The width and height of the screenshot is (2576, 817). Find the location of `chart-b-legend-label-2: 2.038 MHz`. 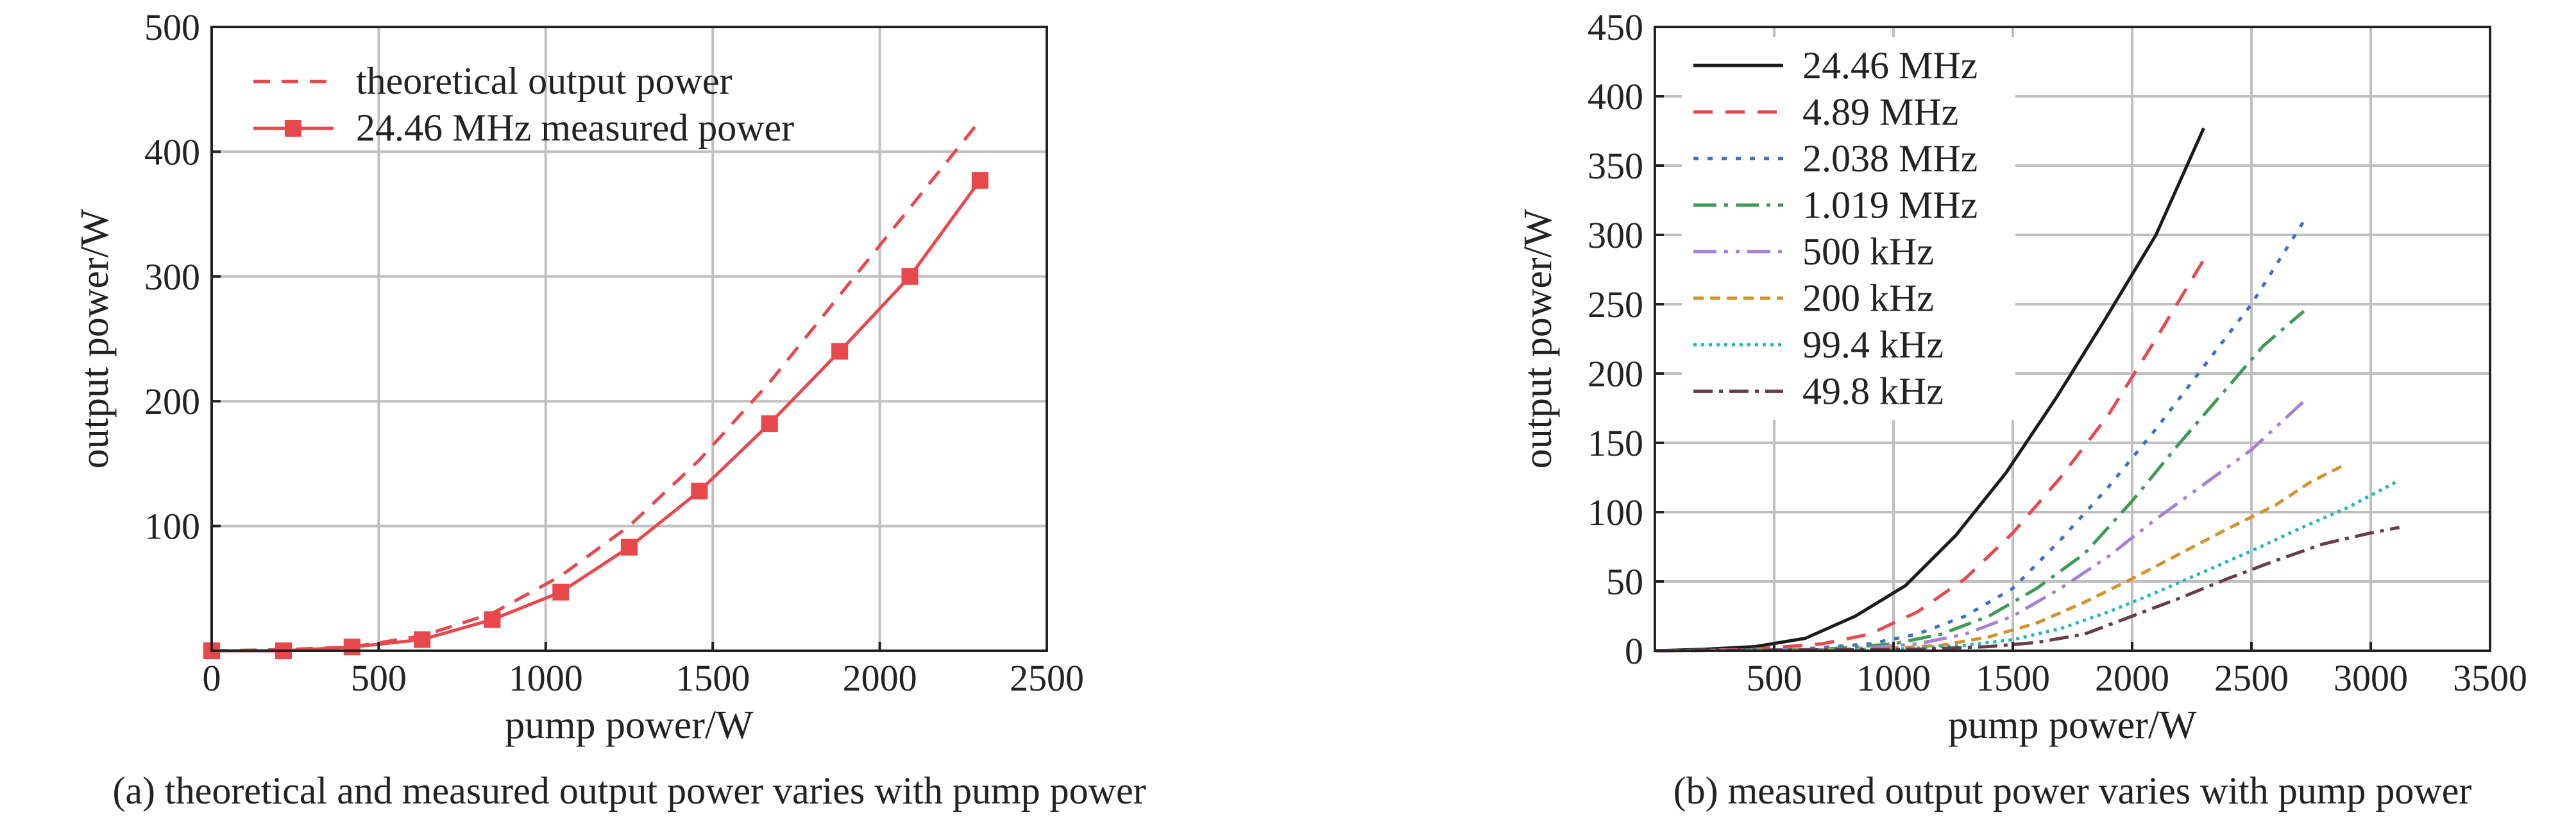

chart-b-legend-label-2: 2.038 MHz is located at coordinates (1890, 158).